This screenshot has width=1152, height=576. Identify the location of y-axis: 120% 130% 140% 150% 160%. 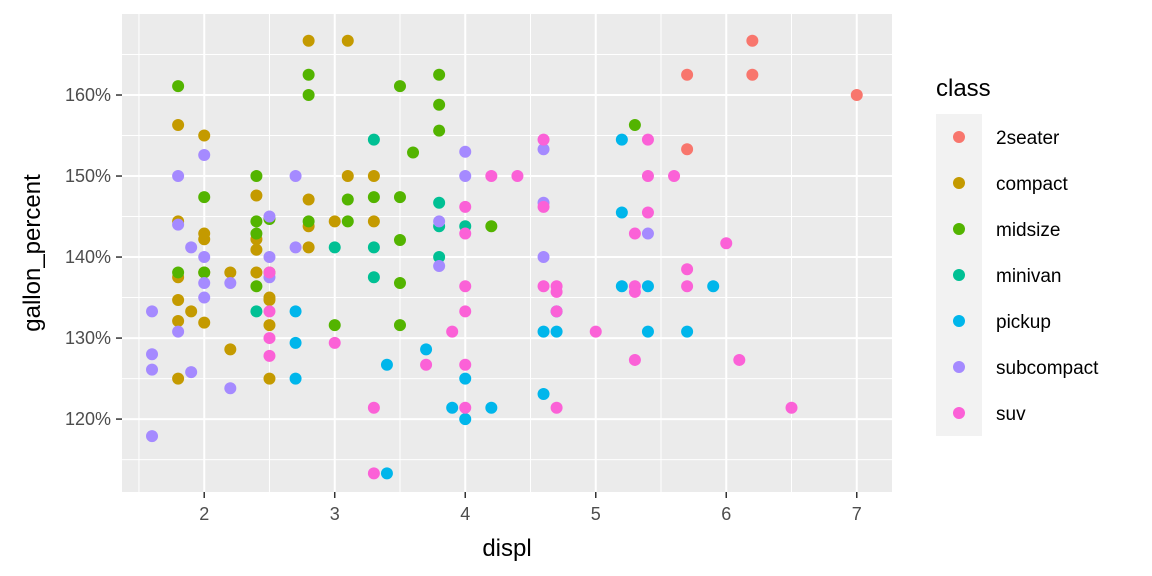
(93, 257).